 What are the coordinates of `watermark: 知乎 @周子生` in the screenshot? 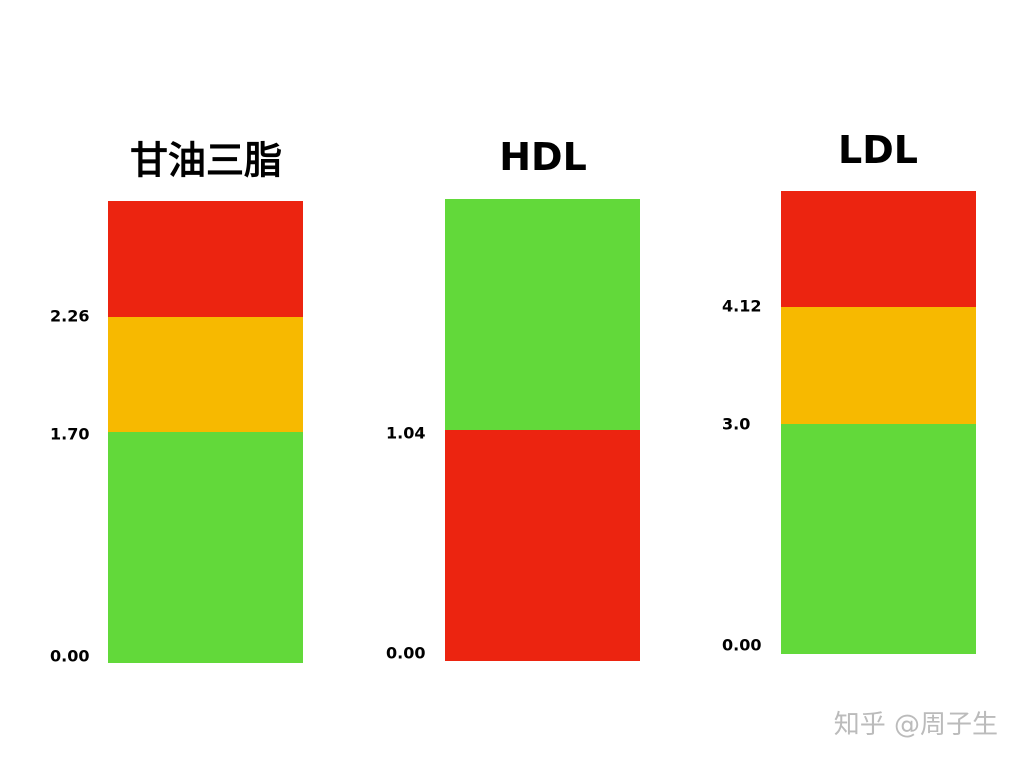 It's located at (915, 725).